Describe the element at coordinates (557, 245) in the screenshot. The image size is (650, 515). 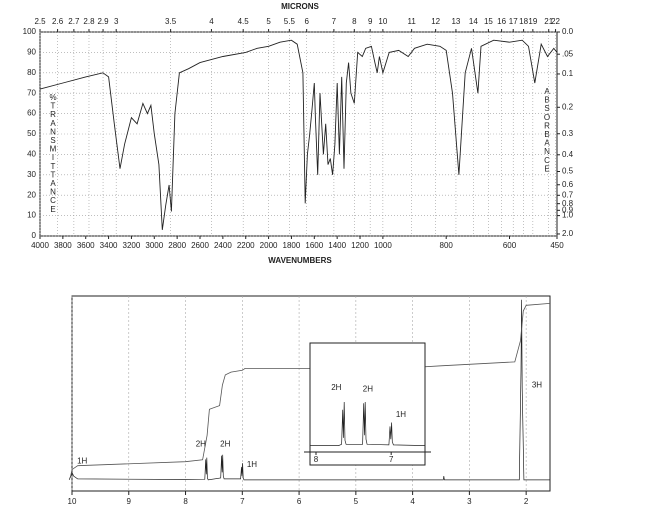
I see `x-tick-label: 450` at that location.